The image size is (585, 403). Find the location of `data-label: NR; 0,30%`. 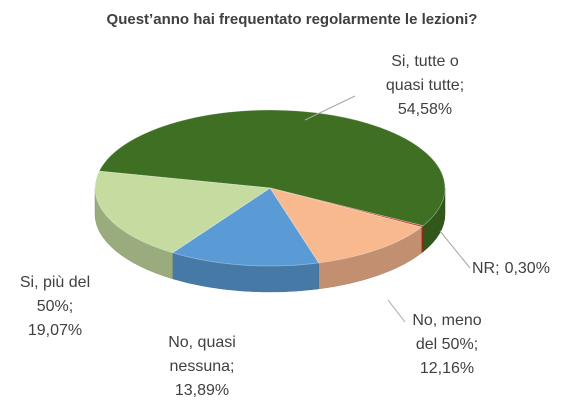

data-label: NR; 0,30% is located at coordinates (511, 268).